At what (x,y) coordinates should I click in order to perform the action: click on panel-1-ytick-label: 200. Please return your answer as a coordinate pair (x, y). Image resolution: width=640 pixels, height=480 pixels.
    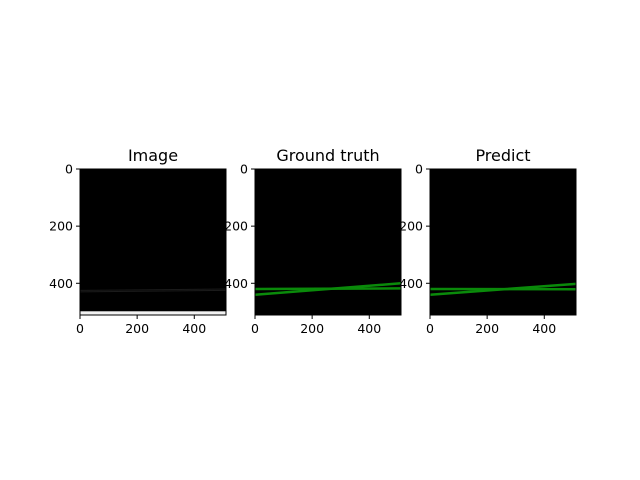
    Looking at the image, I should click on (61, 226).